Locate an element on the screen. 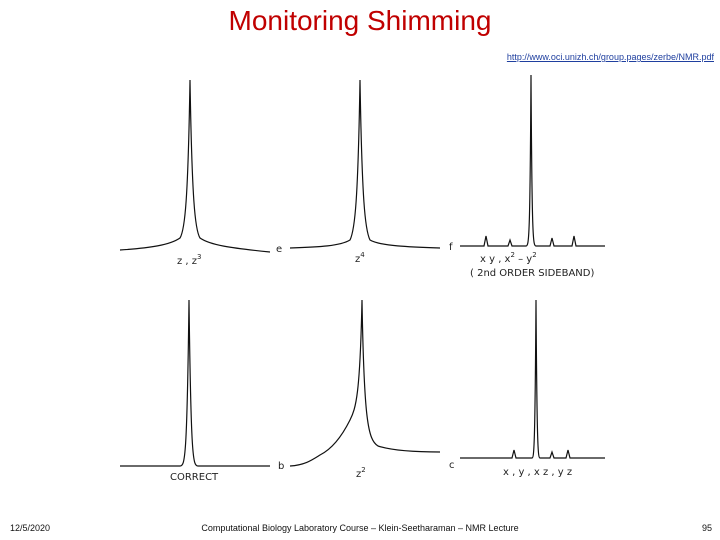  panel-letter-f: f is located at coordinates (451, 247).